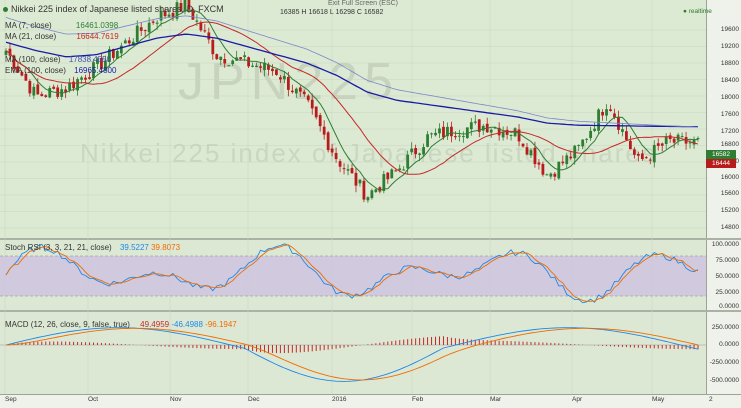 Image resolution: width=741 pixels, height=408 pixels. What do you see at coordinates (363, 3) in the screenshot?
I see `exit-fullscreen-button: Exit Full Screen (ESC)` at bounding box center [363, 3].